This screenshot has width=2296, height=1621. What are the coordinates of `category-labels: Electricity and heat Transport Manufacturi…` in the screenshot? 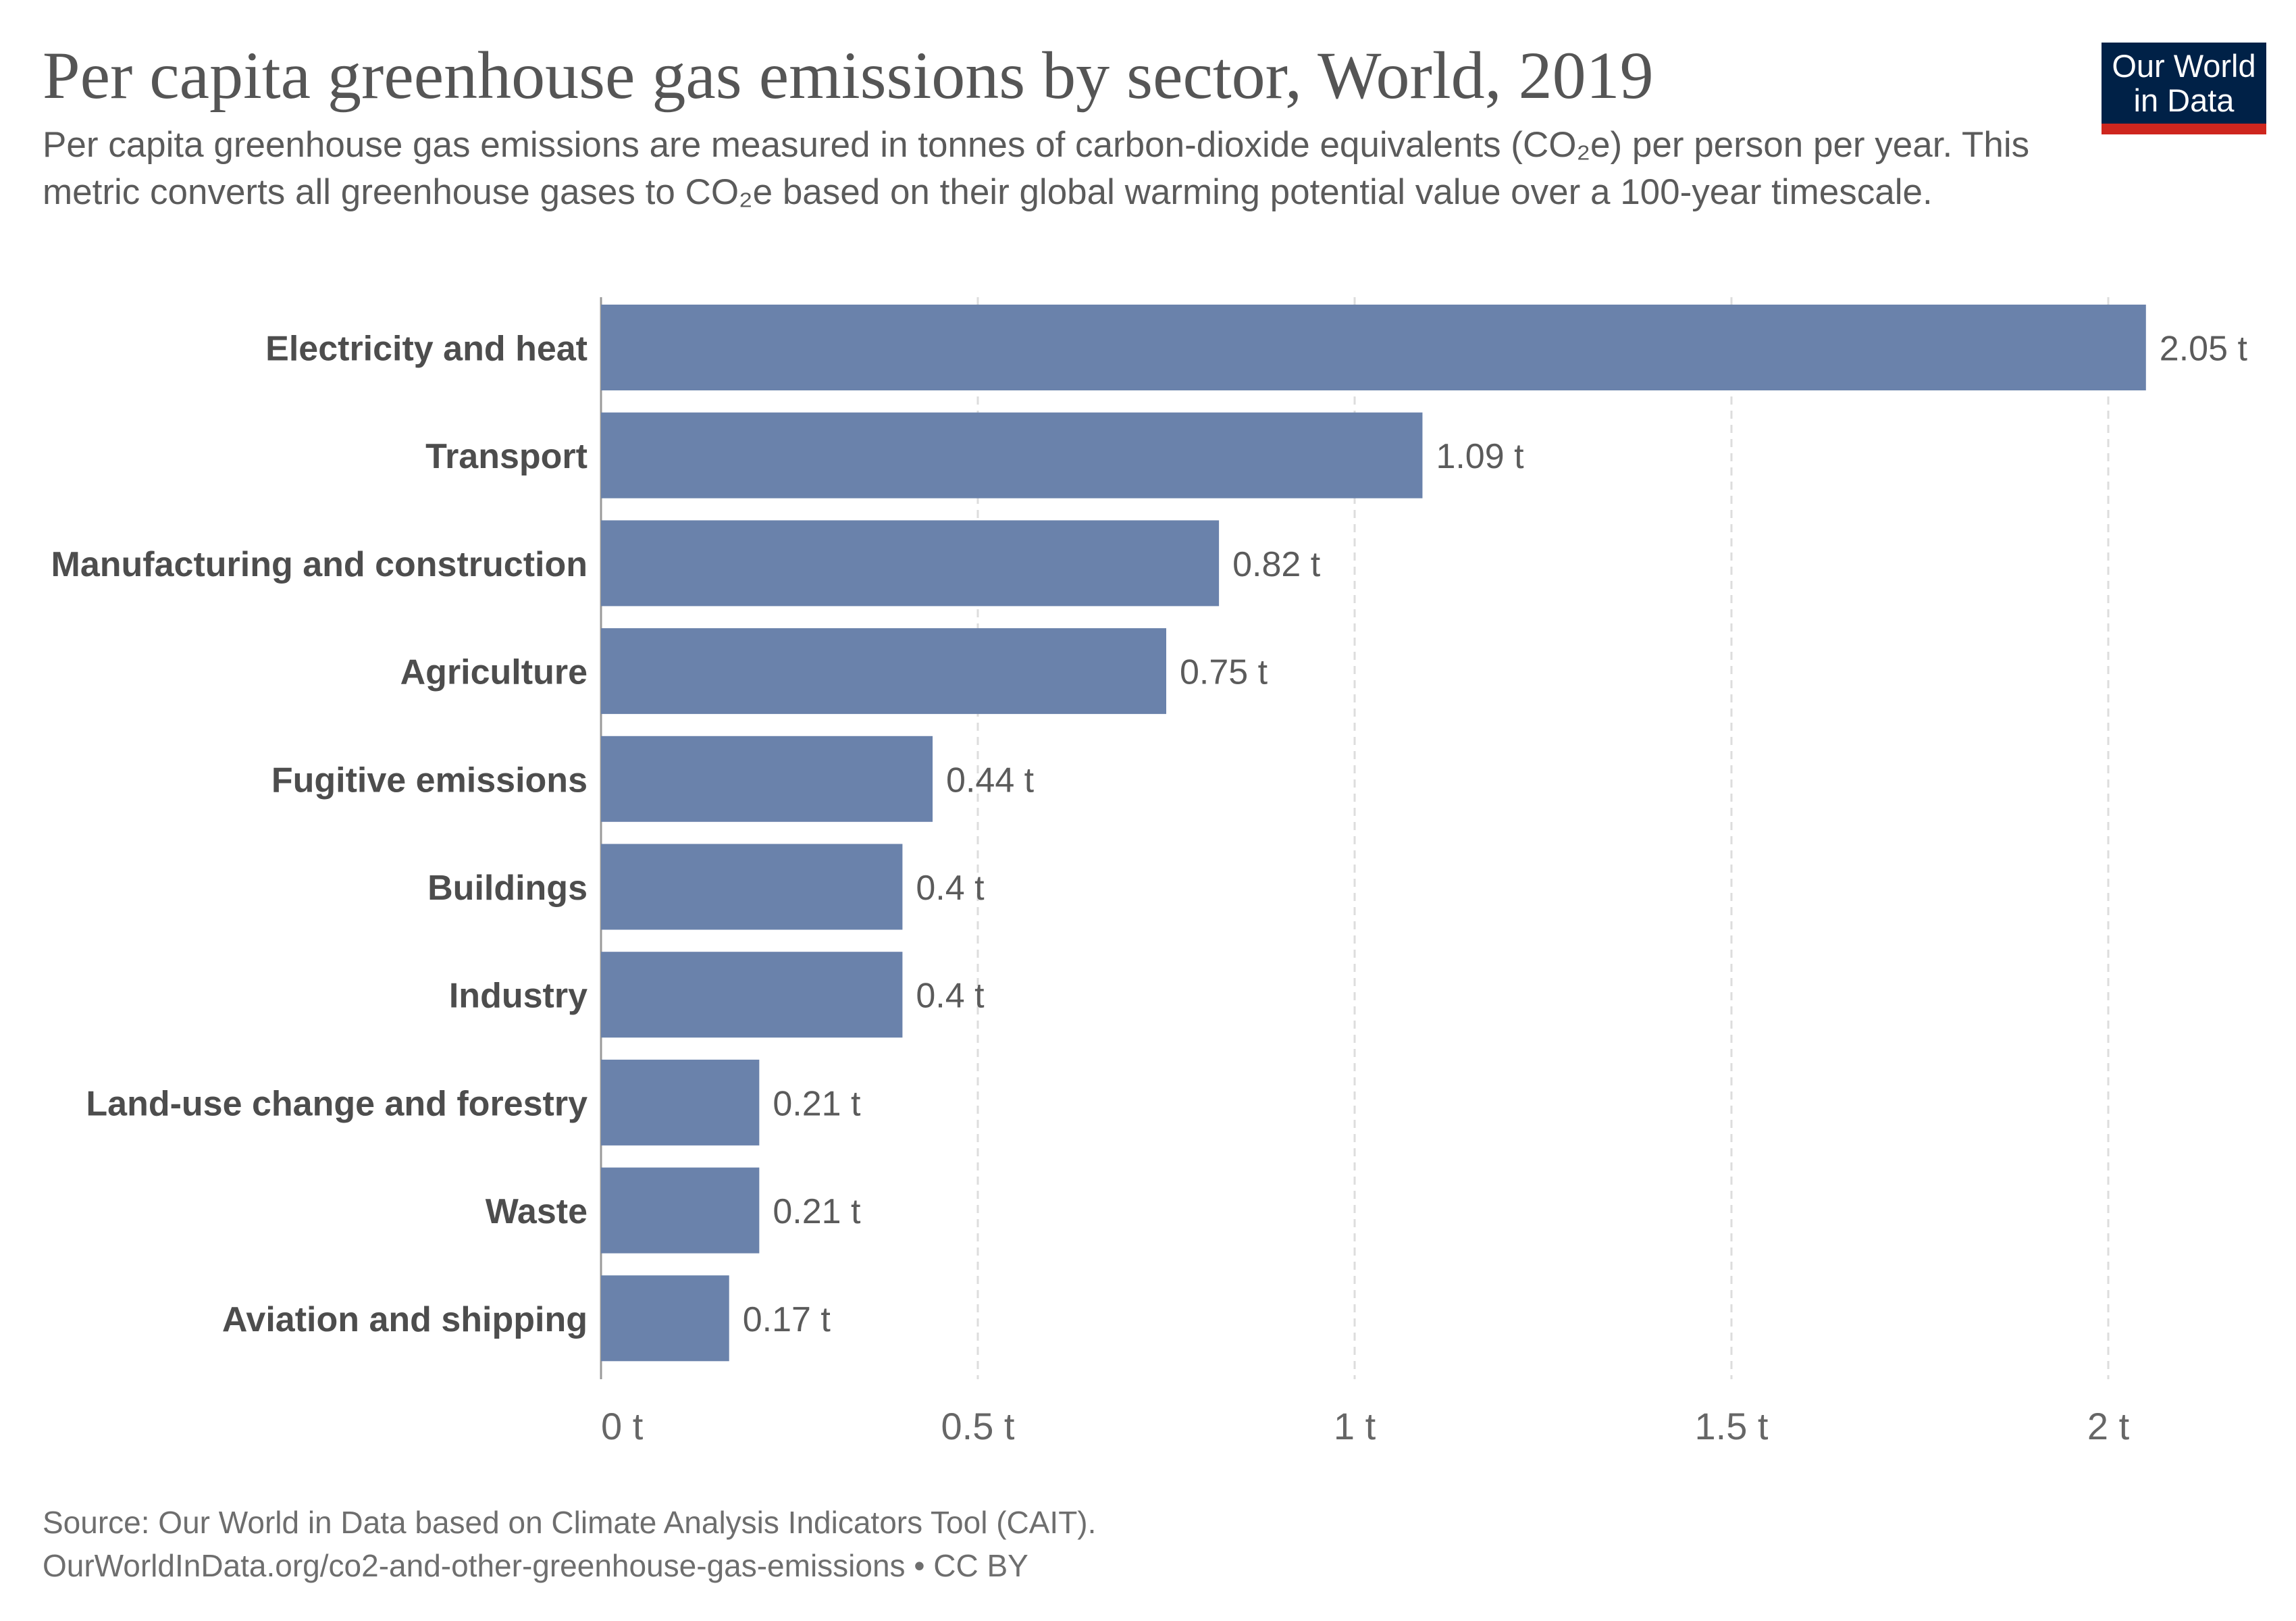 It's located at (319, 834).